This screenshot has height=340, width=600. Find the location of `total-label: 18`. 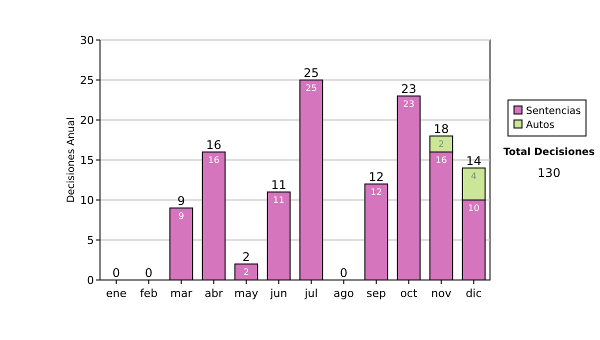

total-label: 18 is located at coordinates (441, 129).